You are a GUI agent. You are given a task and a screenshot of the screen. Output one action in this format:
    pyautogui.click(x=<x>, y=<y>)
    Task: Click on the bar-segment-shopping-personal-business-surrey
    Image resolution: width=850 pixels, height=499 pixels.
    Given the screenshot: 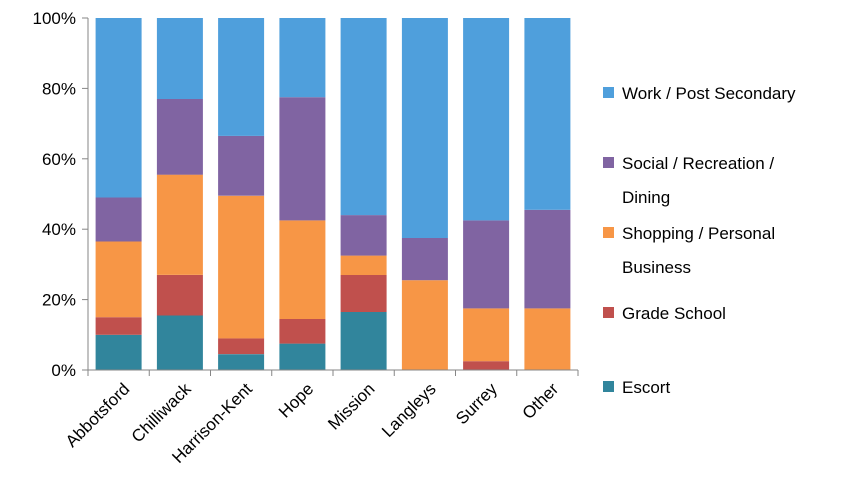 What is the action you would take?
    pyautogui.click(x=486, y=335)
    